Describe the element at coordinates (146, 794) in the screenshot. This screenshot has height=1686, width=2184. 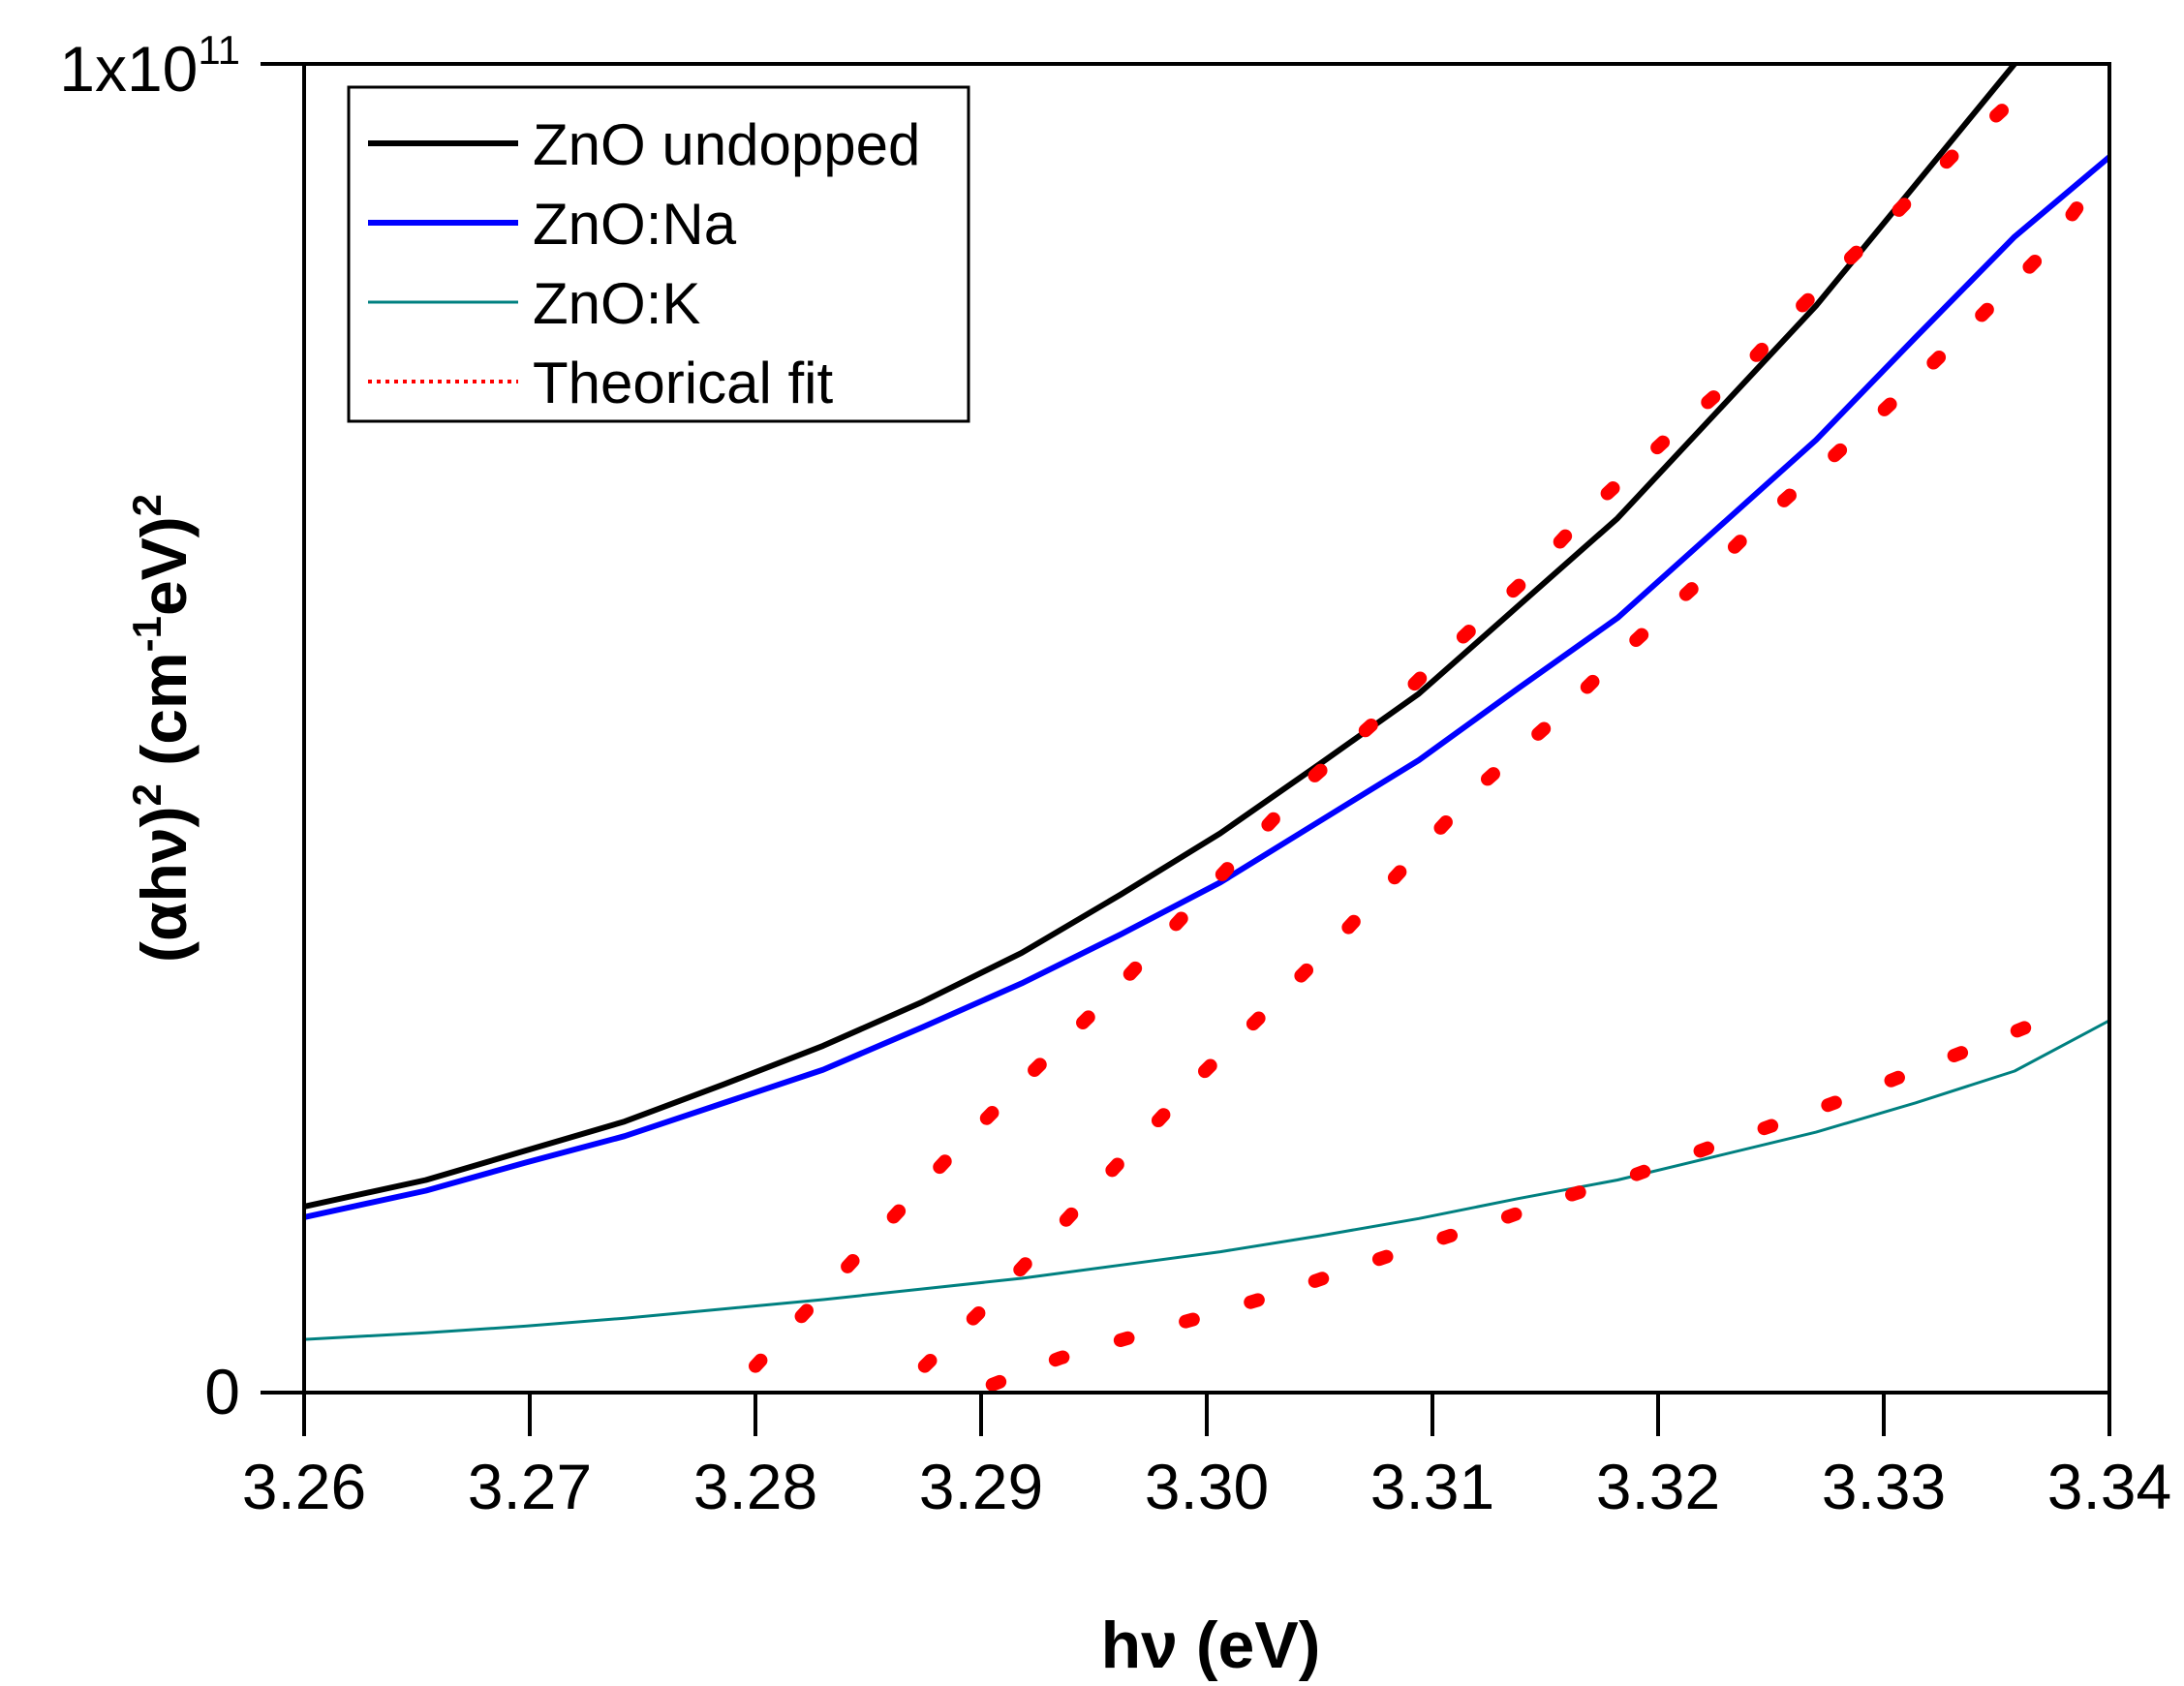
I see `y-axis-title-sup1: 2` at that location.